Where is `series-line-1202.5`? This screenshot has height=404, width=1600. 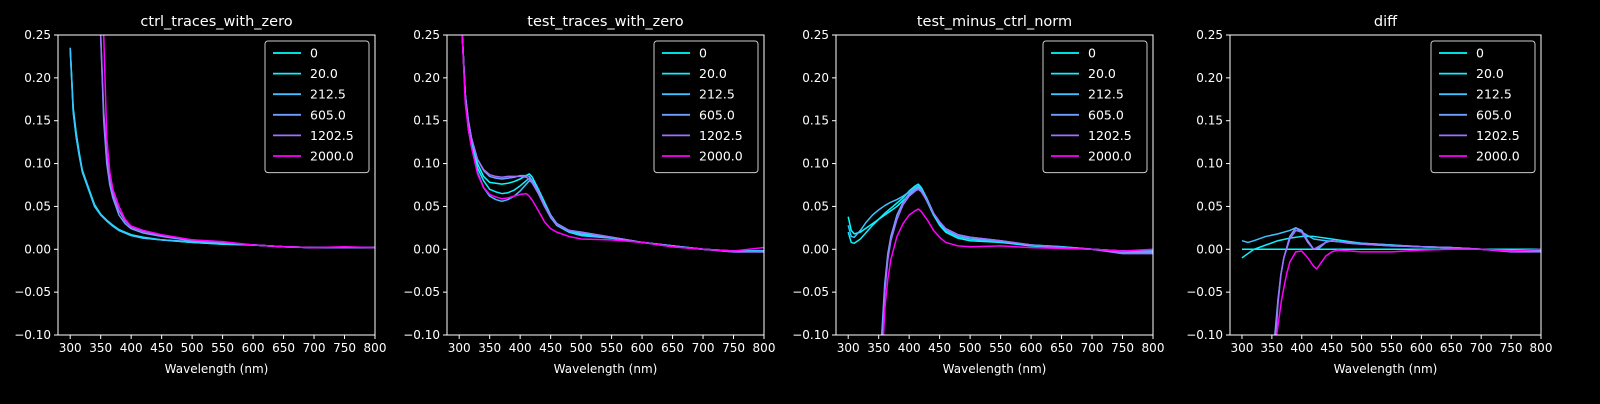
series-line-1202.5 is located at coordinates (612, 144).